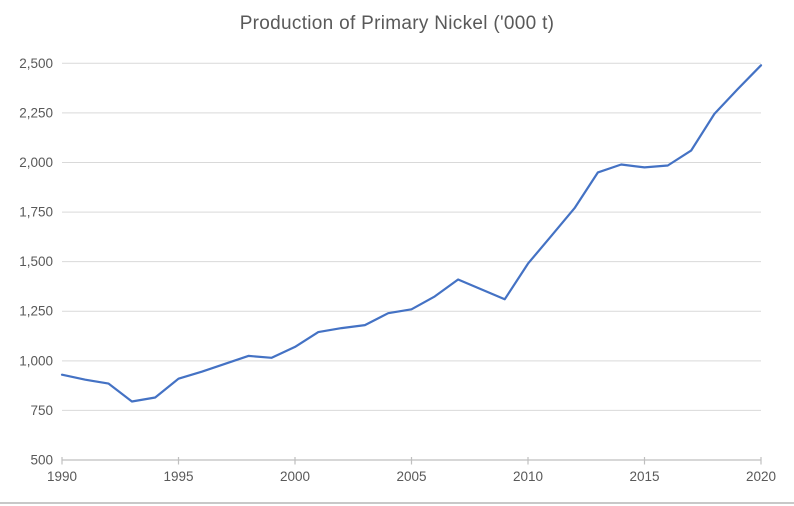  What do you see at coordinates (36, 261) in the screenshot?
I see `y-tick-label: 1,500` at bounding box center [36, 261].